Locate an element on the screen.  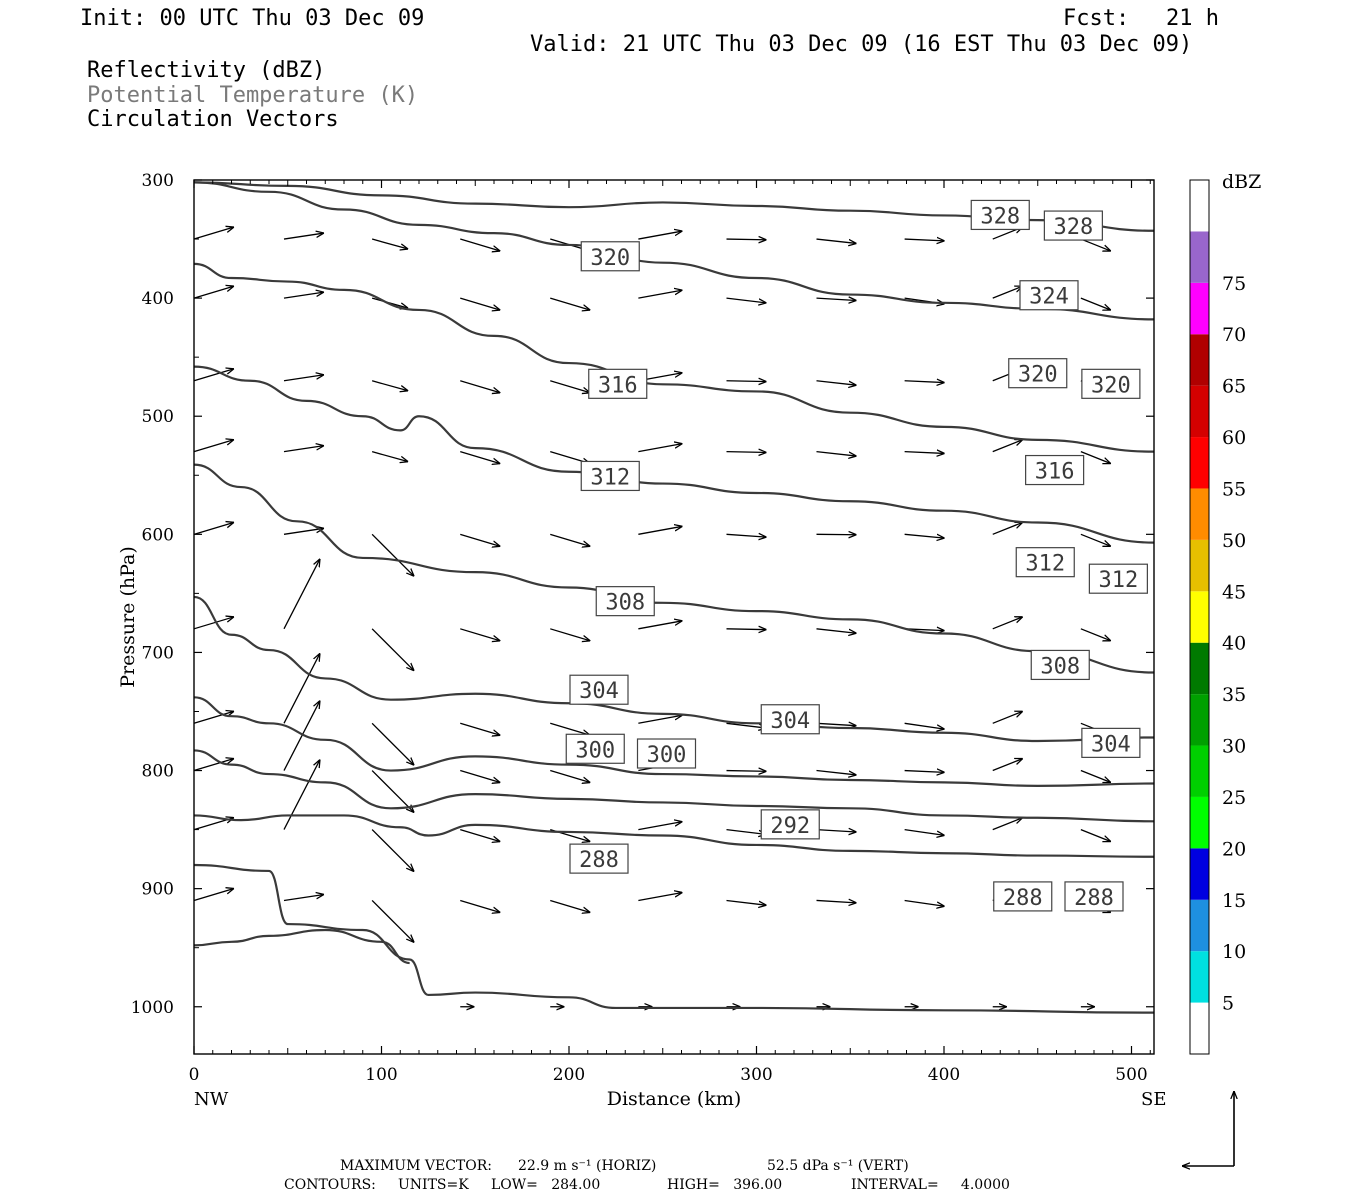
y-tick-label: 500 is located at coordinates (158, 417).